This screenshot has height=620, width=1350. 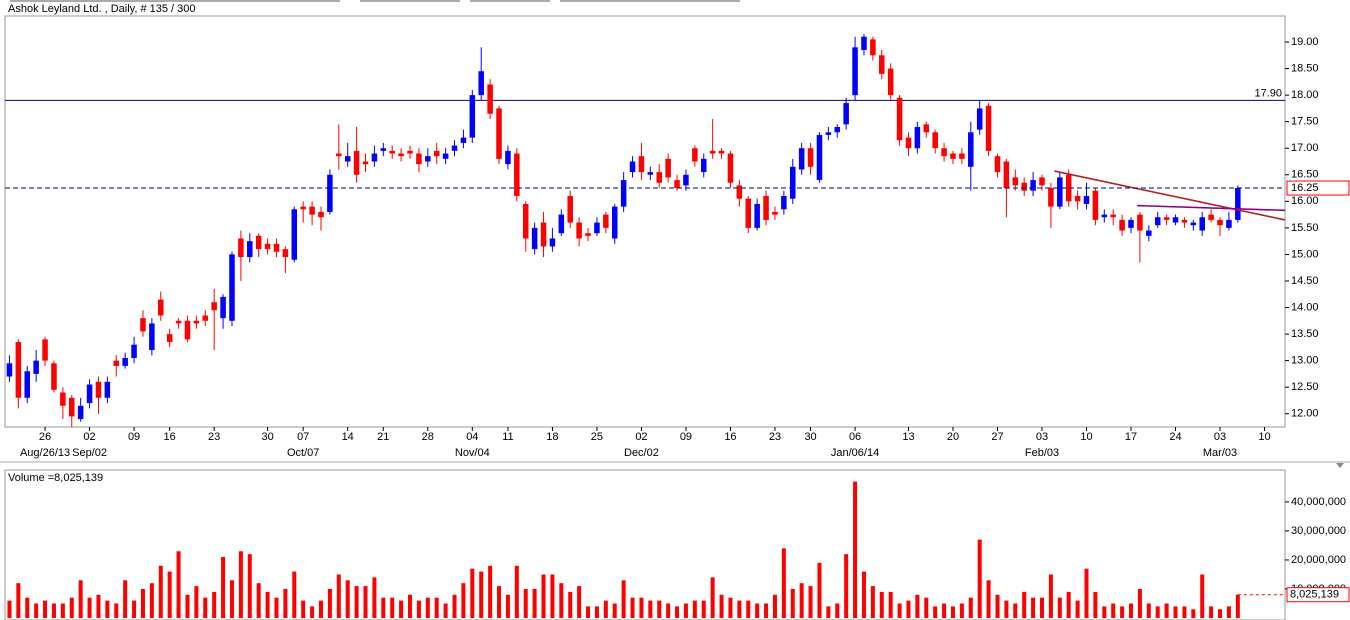 What do you see at coordinates (1170, 195) in the screenshot?
I see `trendline` at bounding box center [1170, 195].